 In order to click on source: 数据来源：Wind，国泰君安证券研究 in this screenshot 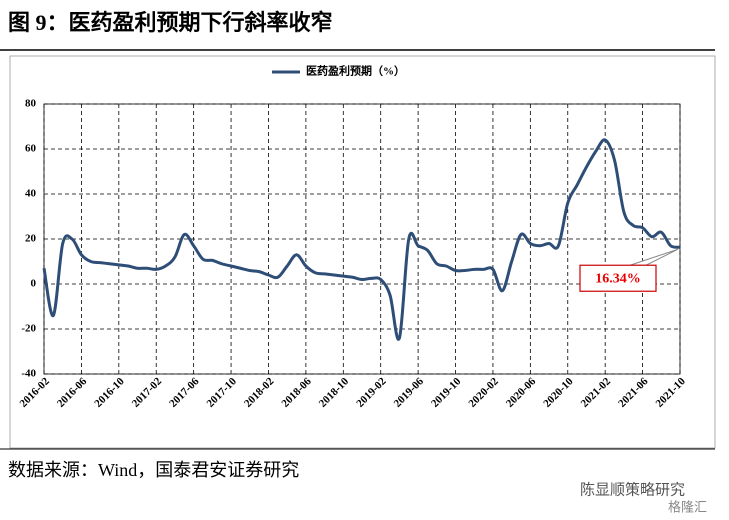, I will do `click(153, 470)`.